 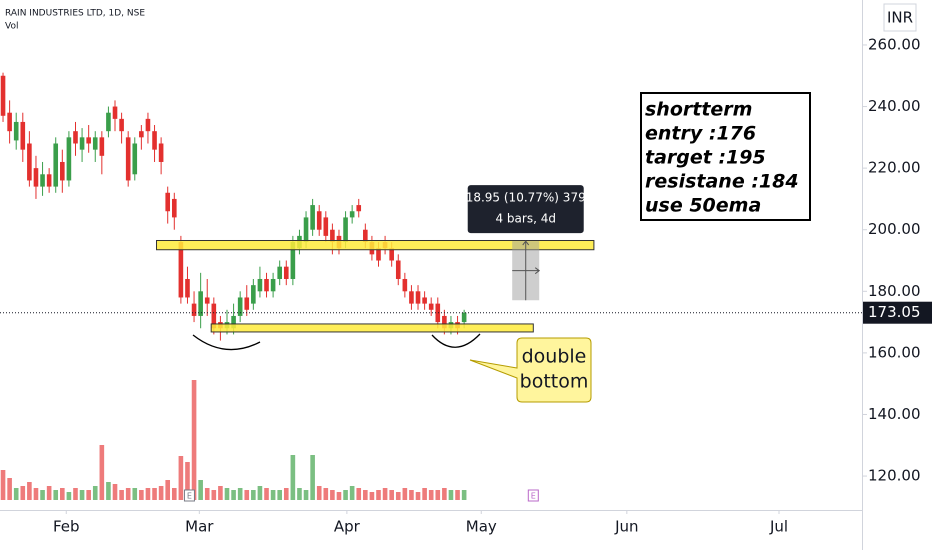 I want to click on last-price-label: 173.05, so click(x=894, y=312).